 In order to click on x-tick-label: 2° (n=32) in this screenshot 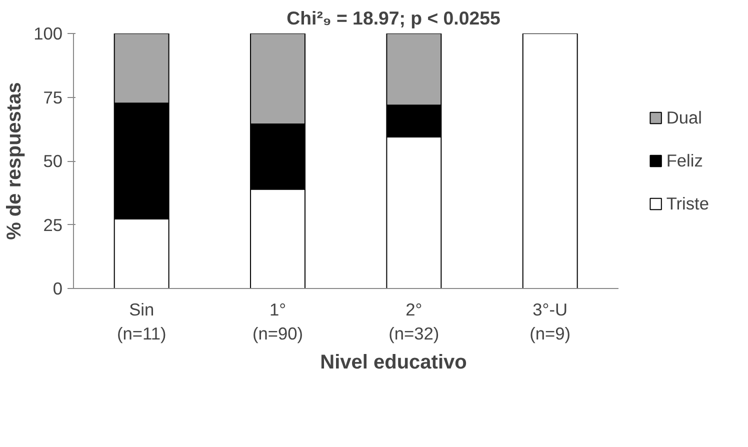, I will do `click(414, 322)`.